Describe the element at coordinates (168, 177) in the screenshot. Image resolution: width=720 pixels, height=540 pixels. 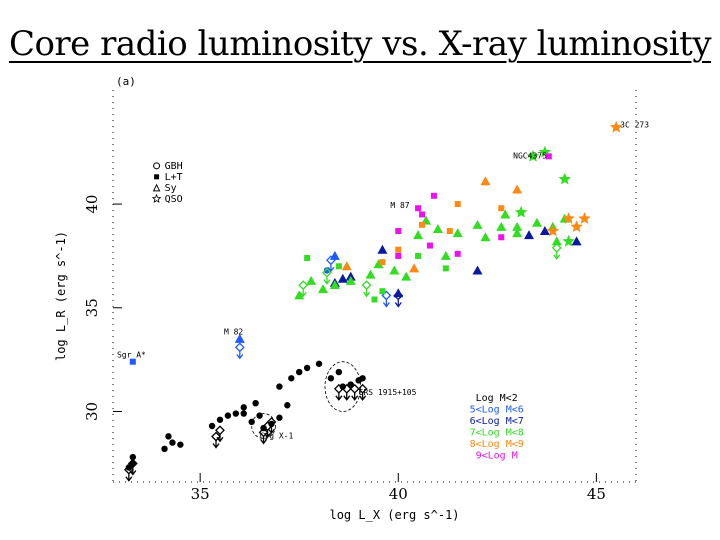
I see `marker-legend-item: L+T` at that location.